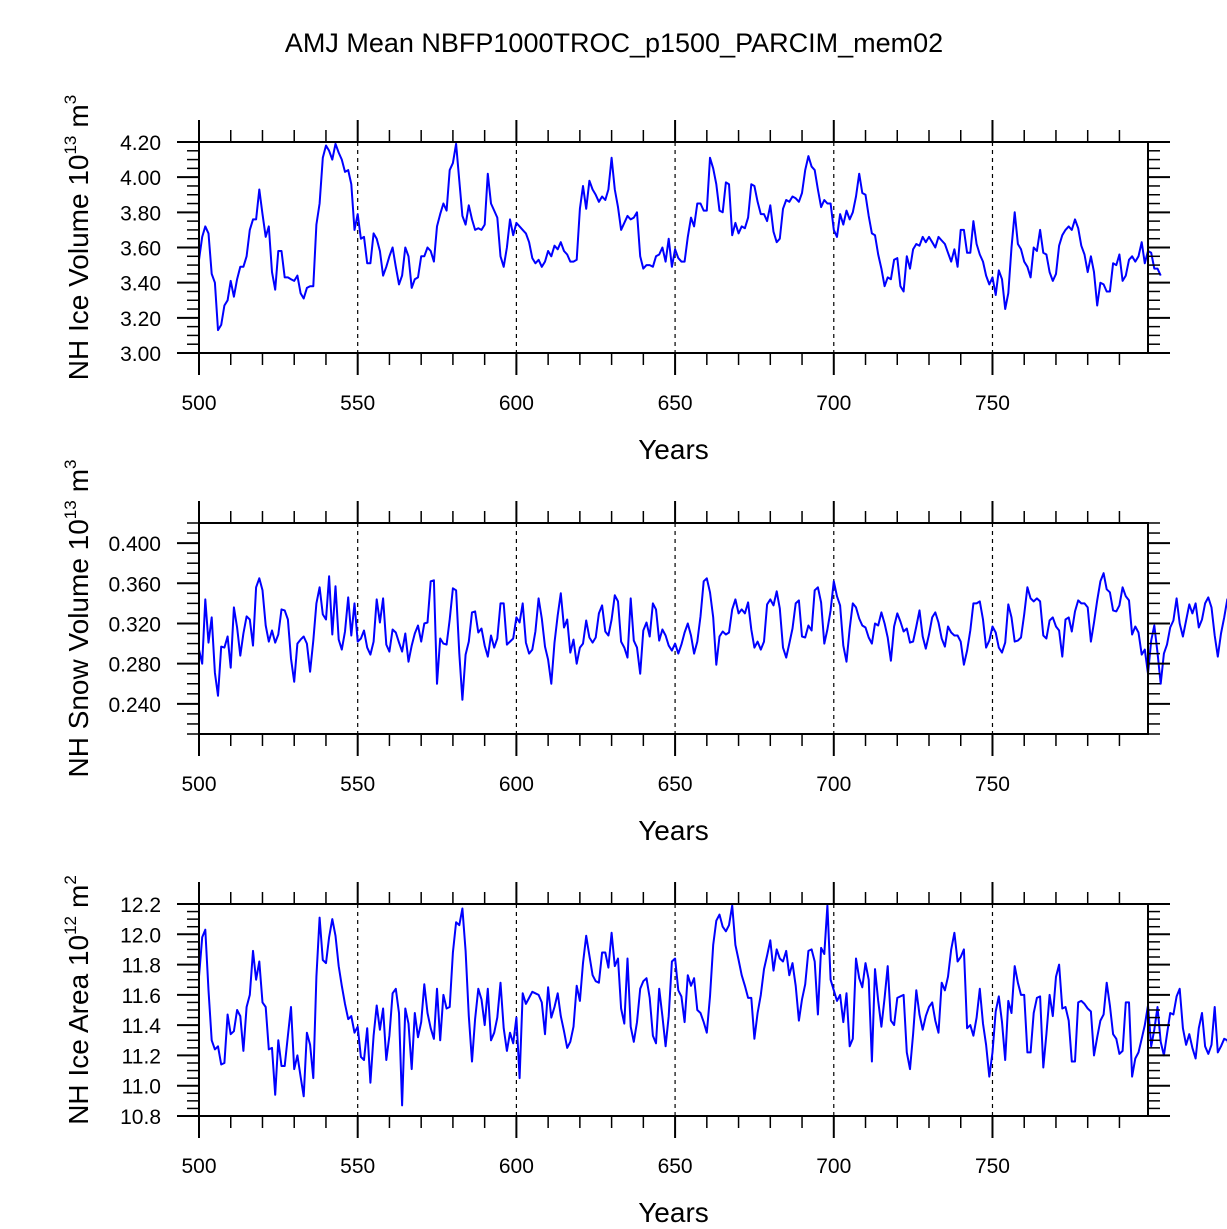  What do you see at coordinates (140, 213) in the screenshot?
I see `y-tick-label: 3.80` at bounding box center [140, 213].